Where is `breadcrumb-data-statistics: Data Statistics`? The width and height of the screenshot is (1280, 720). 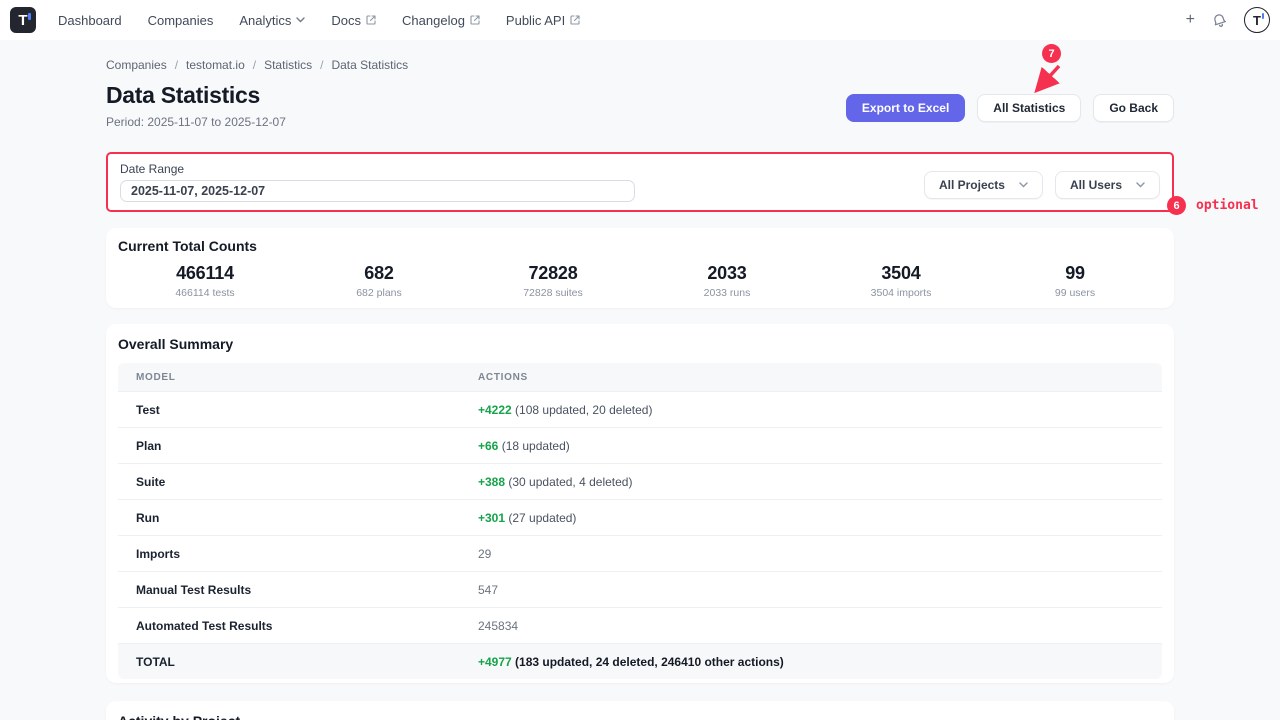 breadcrumb-data-statistics: Data Statistics is located at coordinates (370, 65).